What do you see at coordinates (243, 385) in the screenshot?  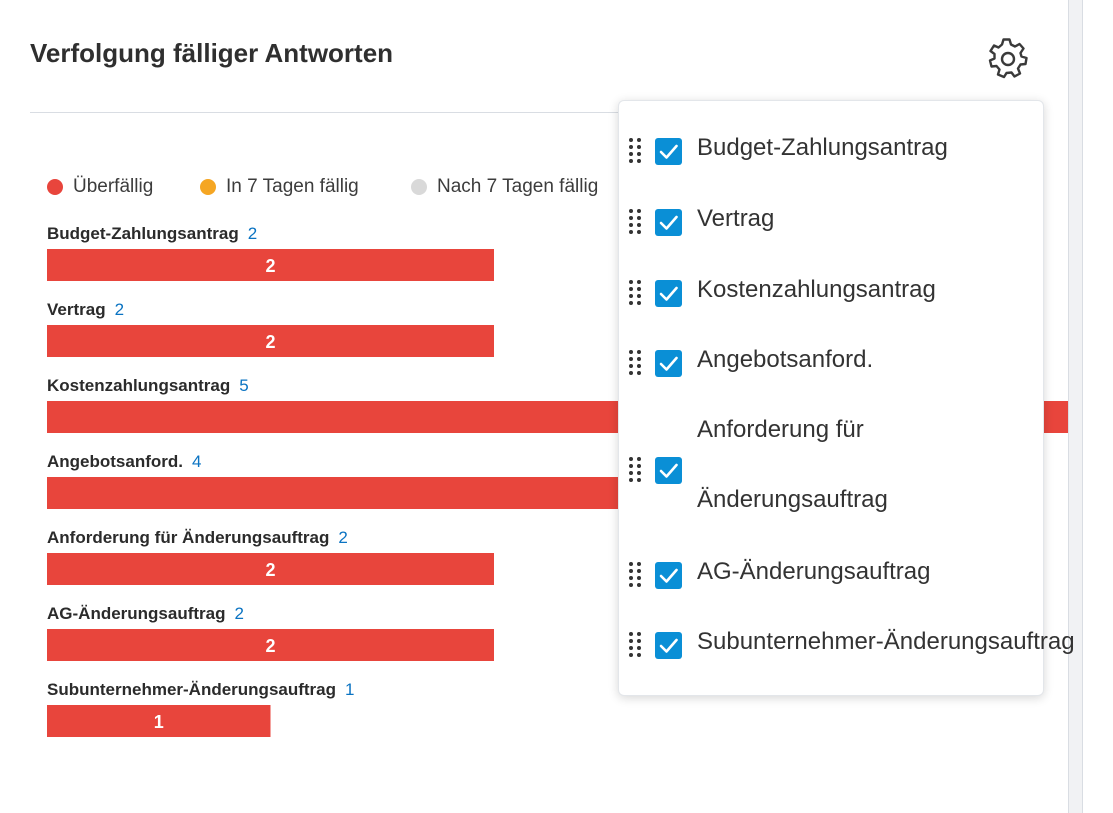 I see `category-total: 5` at bounding box center [243, 385].